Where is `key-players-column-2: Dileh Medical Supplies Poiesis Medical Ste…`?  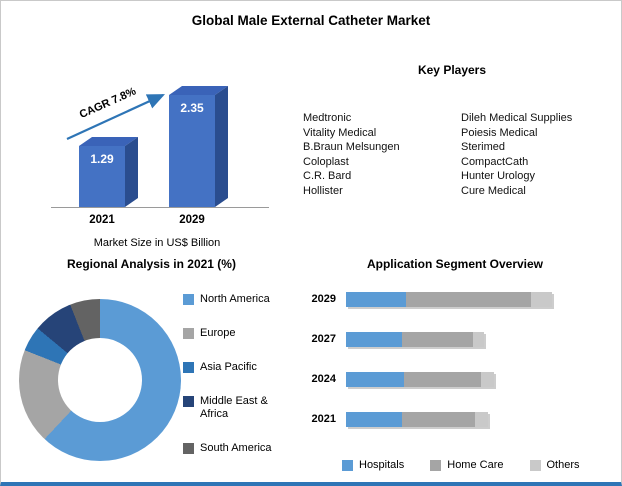
key-players-column-2: Dileh Medical Supplies Poiesis Medical Ste… is located at coordinates (536, 154).